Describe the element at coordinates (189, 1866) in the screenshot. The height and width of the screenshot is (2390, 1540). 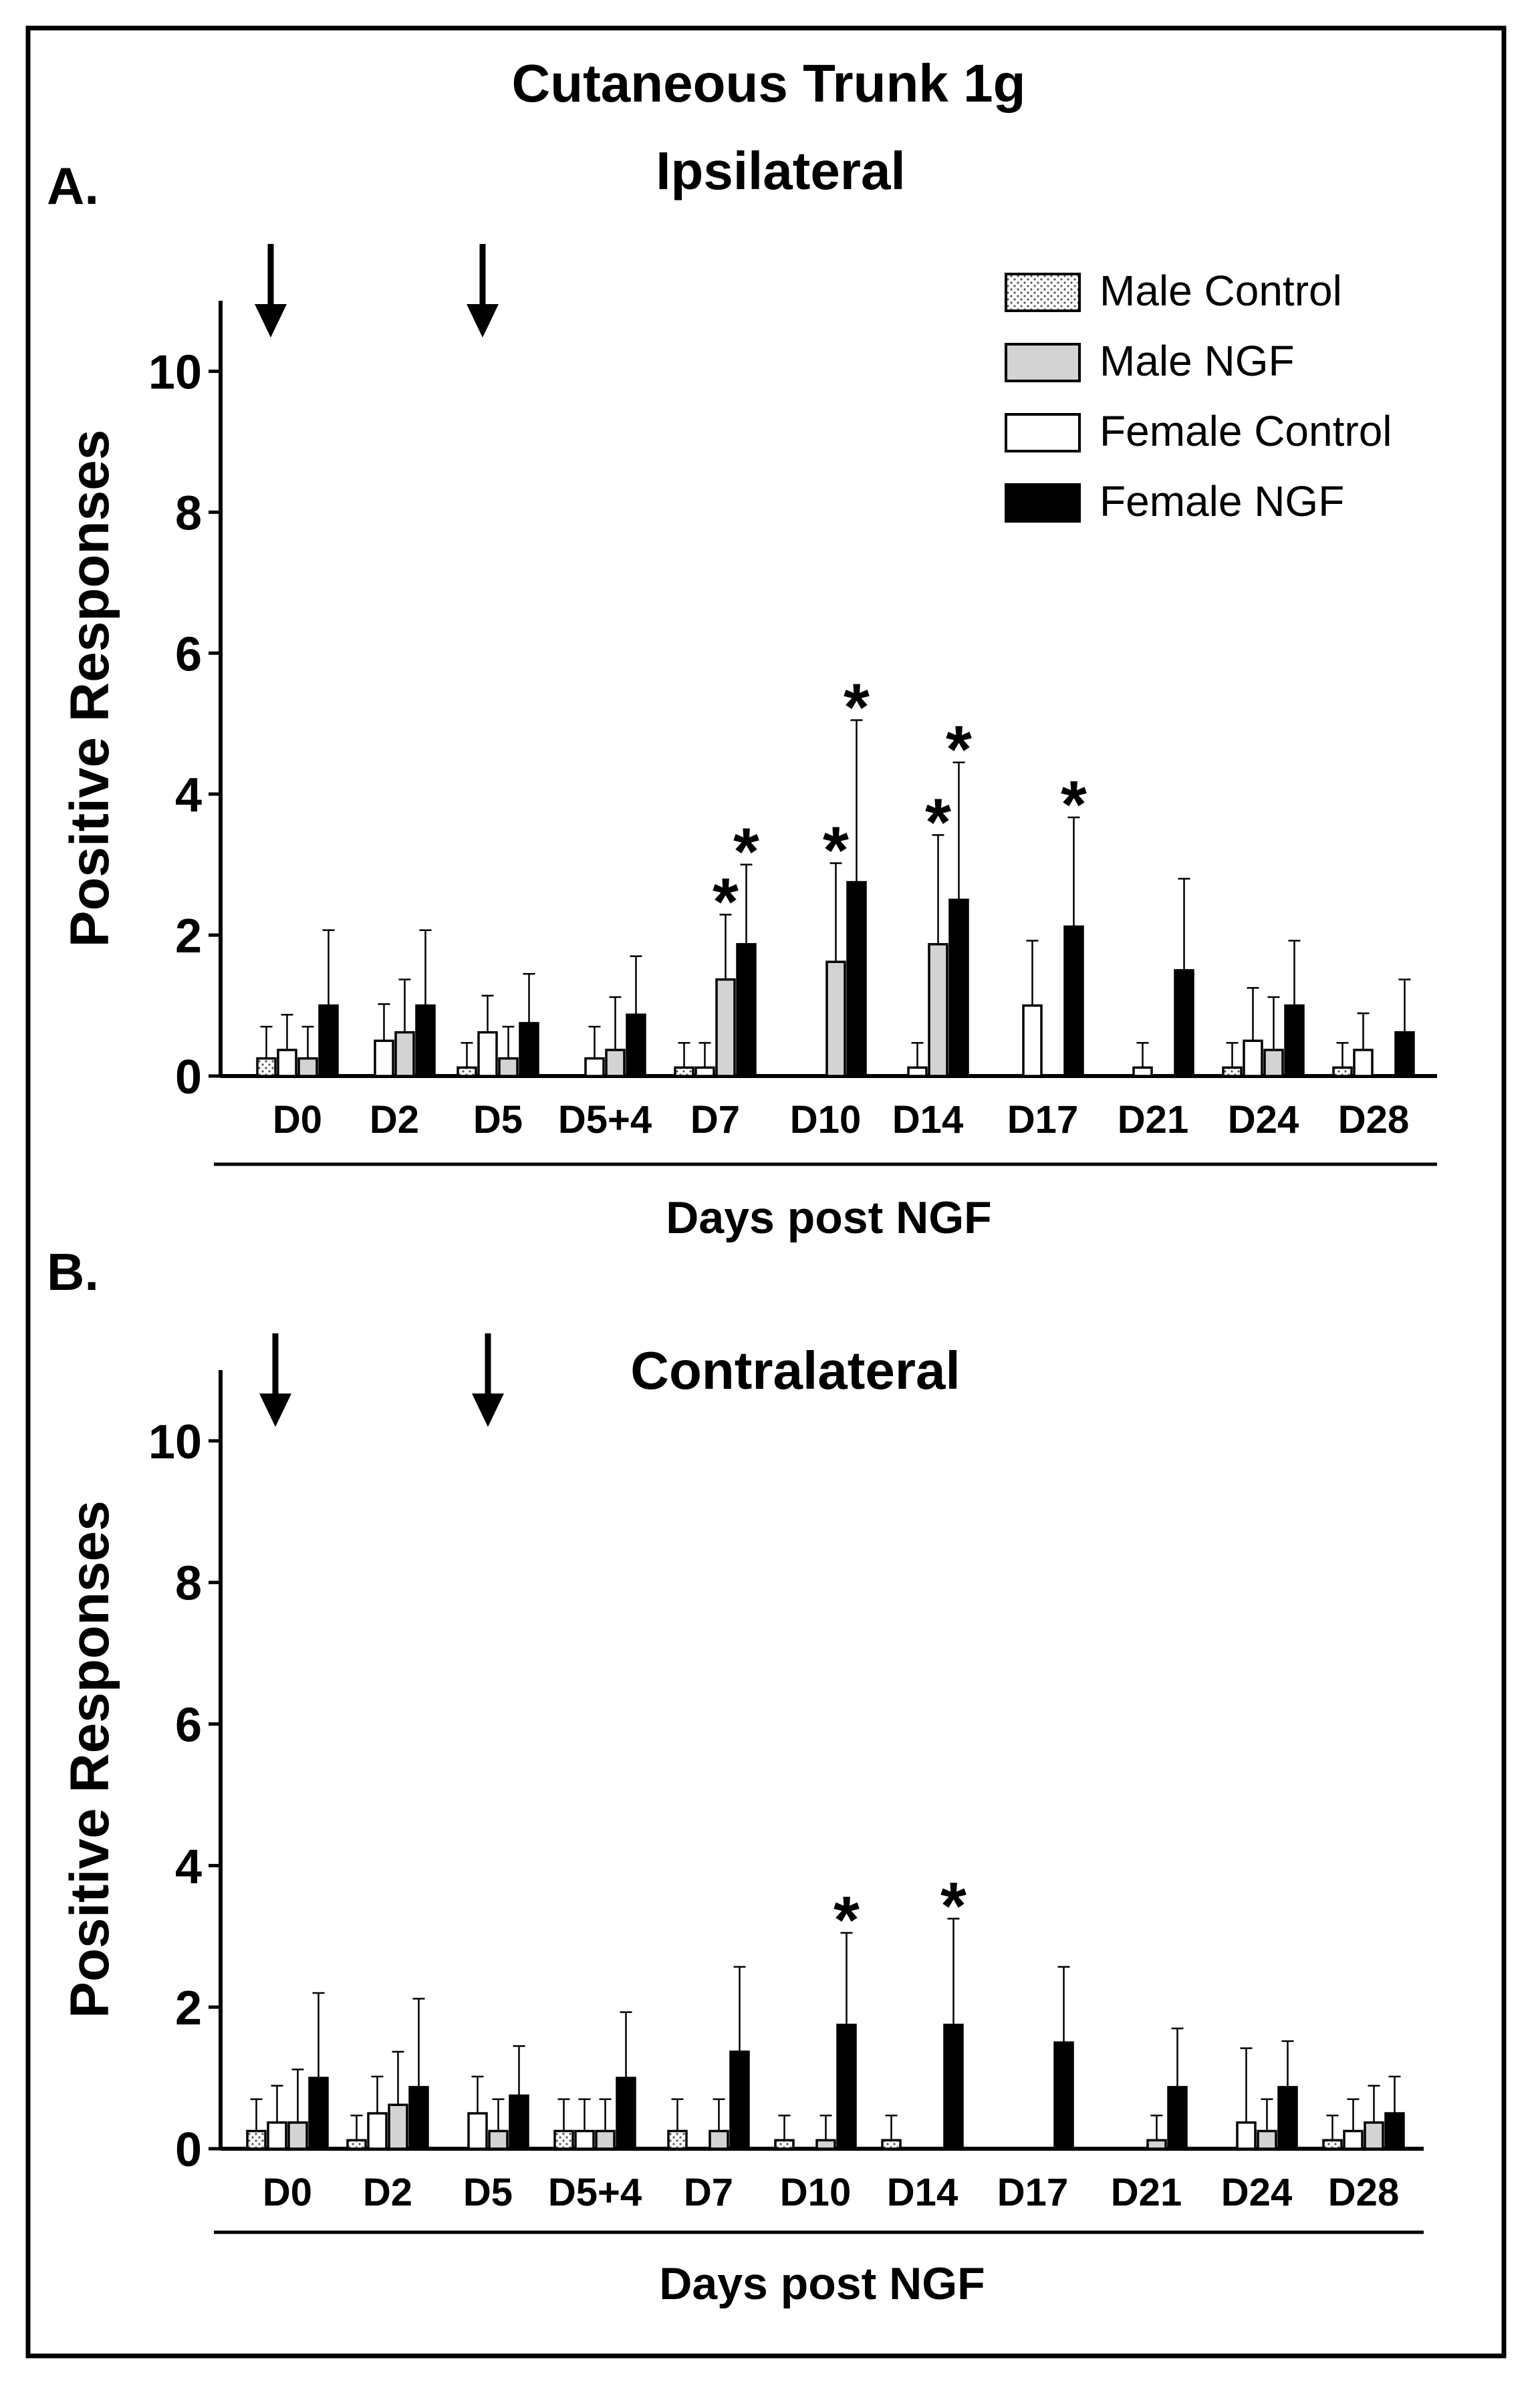
I see `y-tick-label: 4` at that location.